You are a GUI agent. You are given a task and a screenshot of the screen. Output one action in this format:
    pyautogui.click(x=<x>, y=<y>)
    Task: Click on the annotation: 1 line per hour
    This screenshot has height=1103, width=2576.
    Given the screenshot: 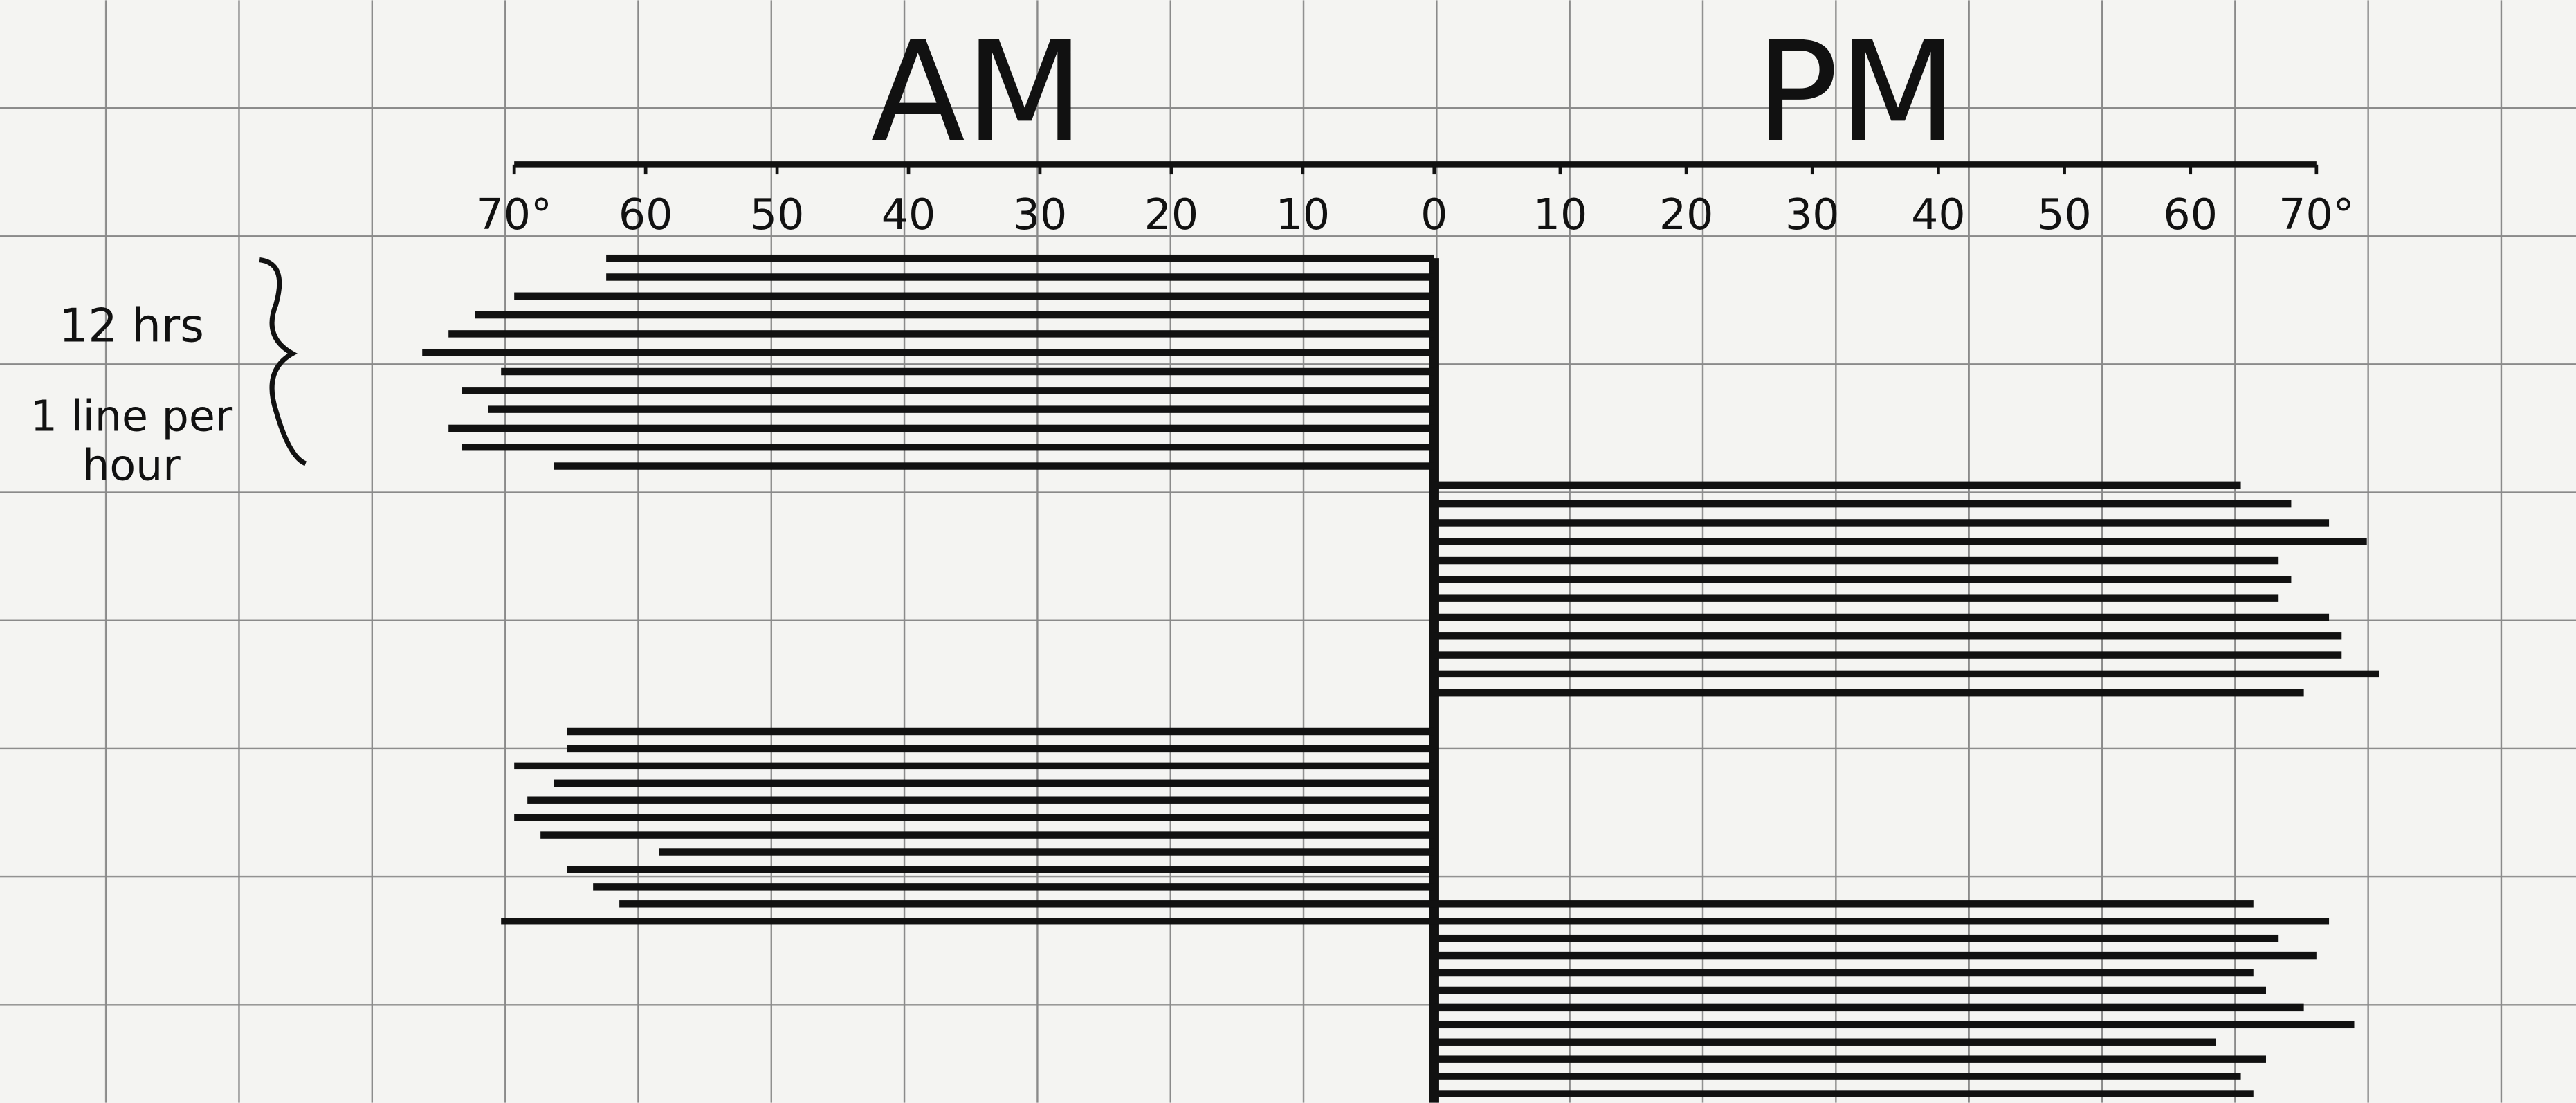 What is the action you would take?
    pyautogui.click(x=131, y=443)
    